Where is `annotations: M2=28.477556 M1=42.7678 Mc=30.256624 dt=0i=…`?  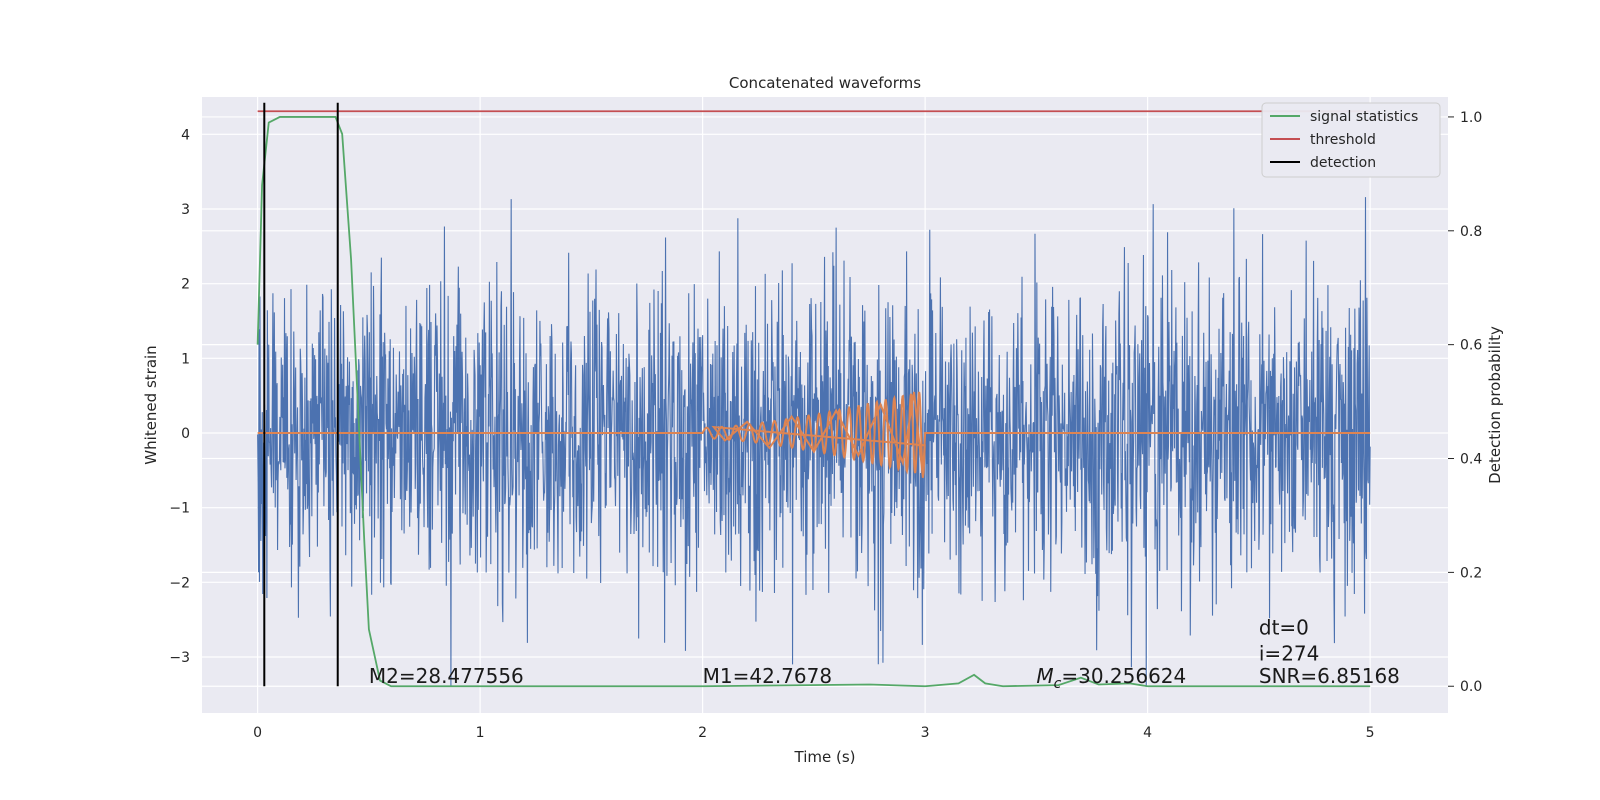 annotations: M2=28.477556 M1=42.7678 Mc=30.256624 dt=0i=… is located at coordinates (884, 654).